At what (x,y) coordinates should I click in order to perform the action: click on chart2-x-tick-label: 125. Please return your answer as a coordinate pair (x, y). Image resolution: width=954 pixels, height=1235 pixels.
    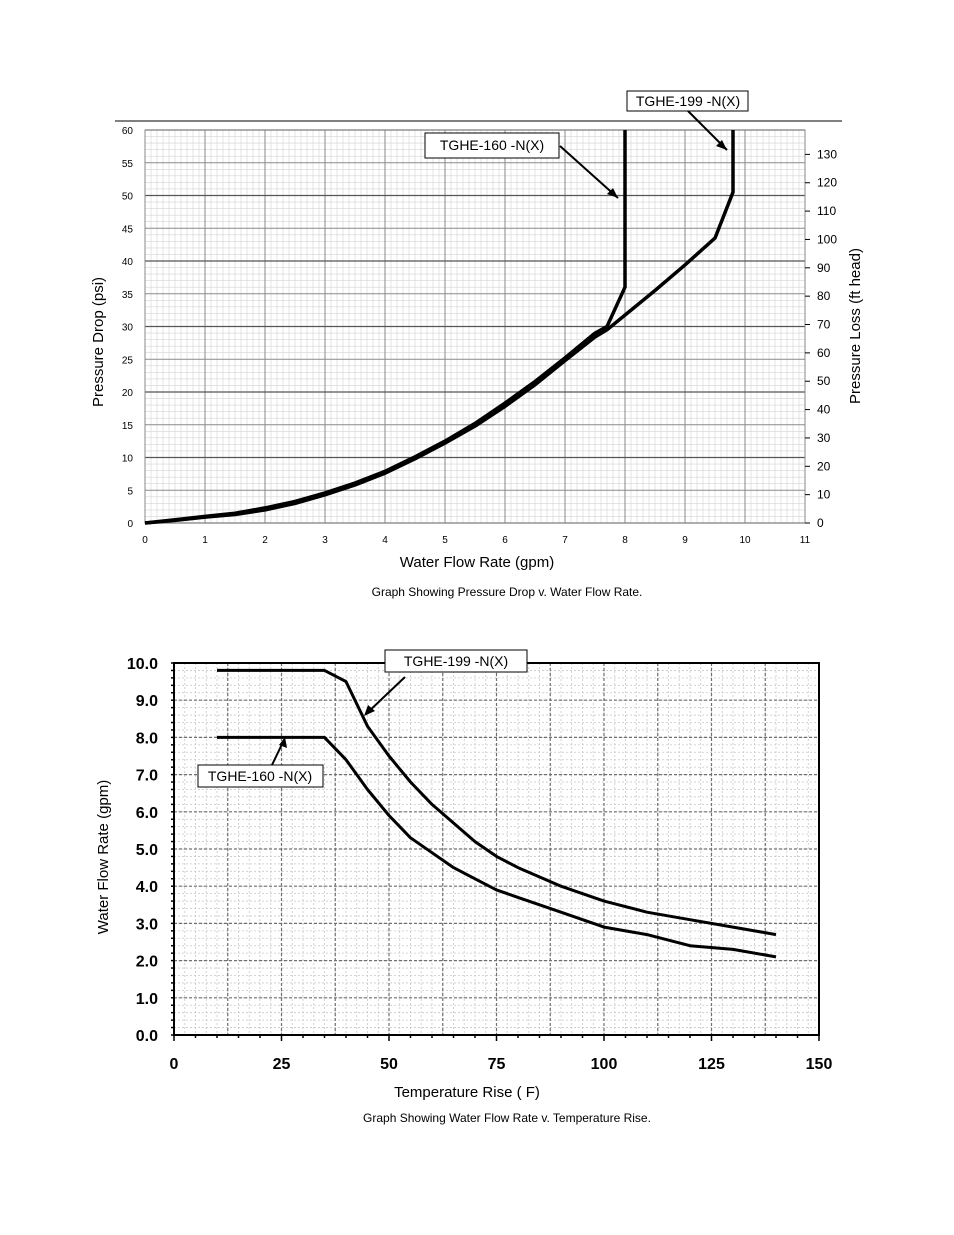
    Looking at the image, I should click on (711, 1064).